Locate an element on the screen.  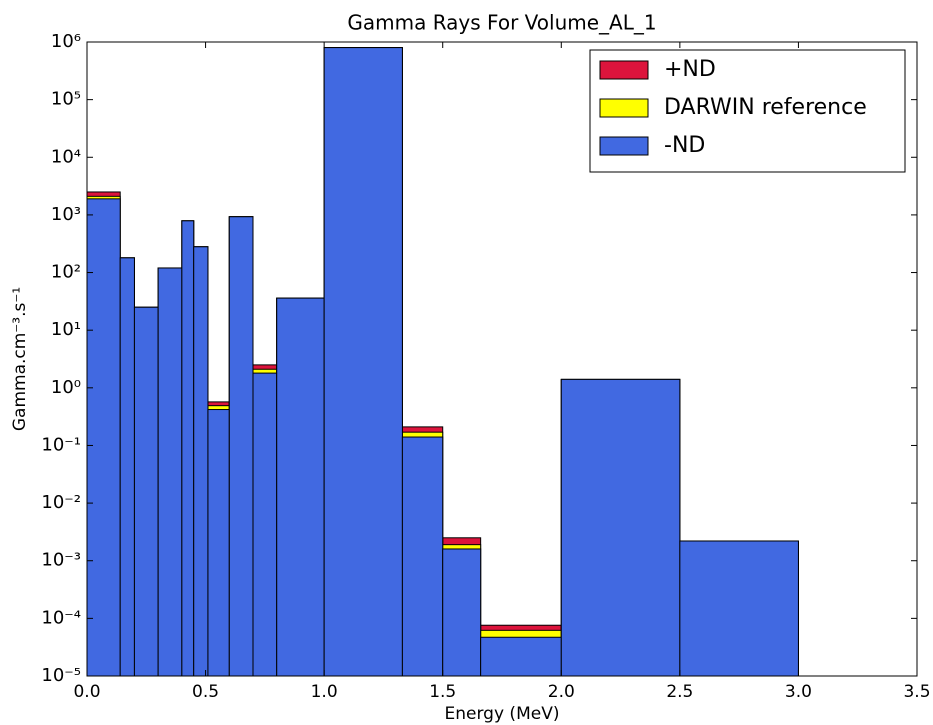
y-tick-label: 10² is located at coordinates (66, 272).